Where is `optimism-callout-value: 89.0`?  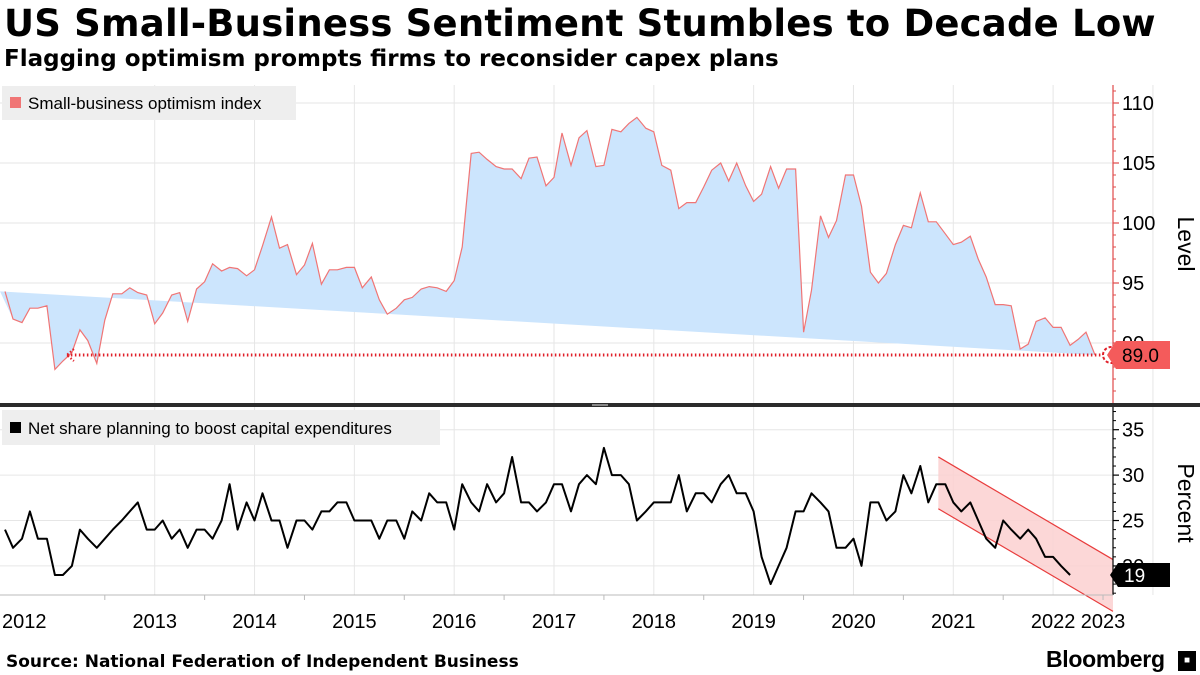
optimism-callout-value: 89.0 is located at coordinates (1140, 356).